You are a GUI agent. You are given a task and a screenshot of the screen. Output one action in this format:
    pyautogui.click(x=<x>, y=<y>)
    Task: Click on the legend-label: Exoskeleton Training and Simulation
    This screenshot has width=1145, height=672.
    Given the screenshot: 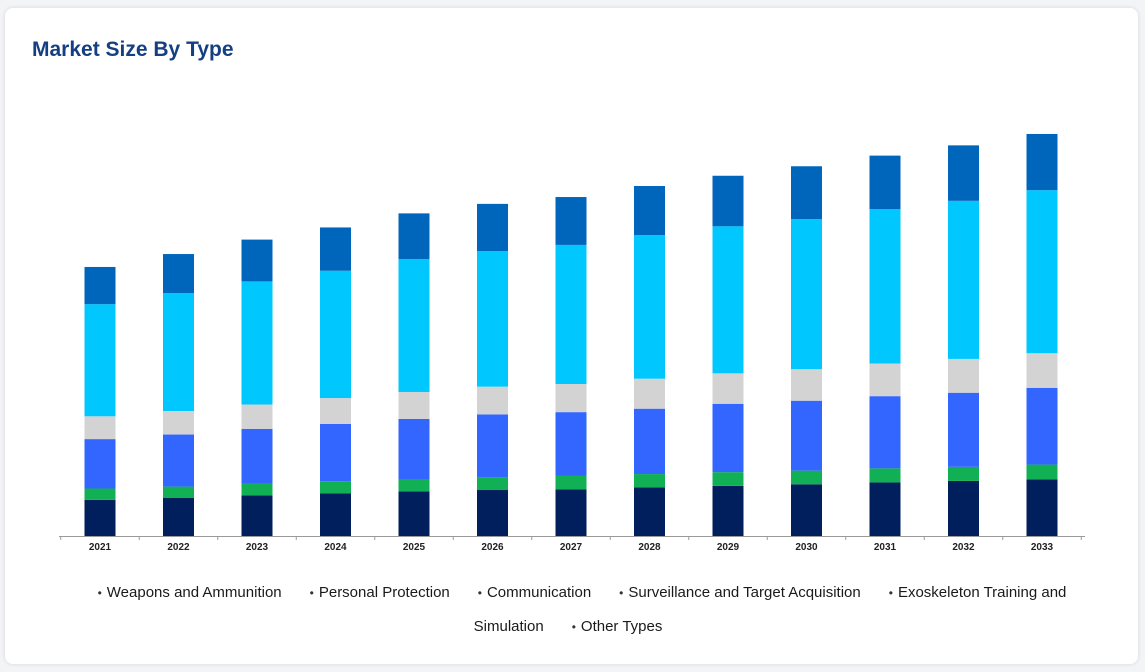 What is the action you would take?
    pyautogui.click(x=770, y=609)
    